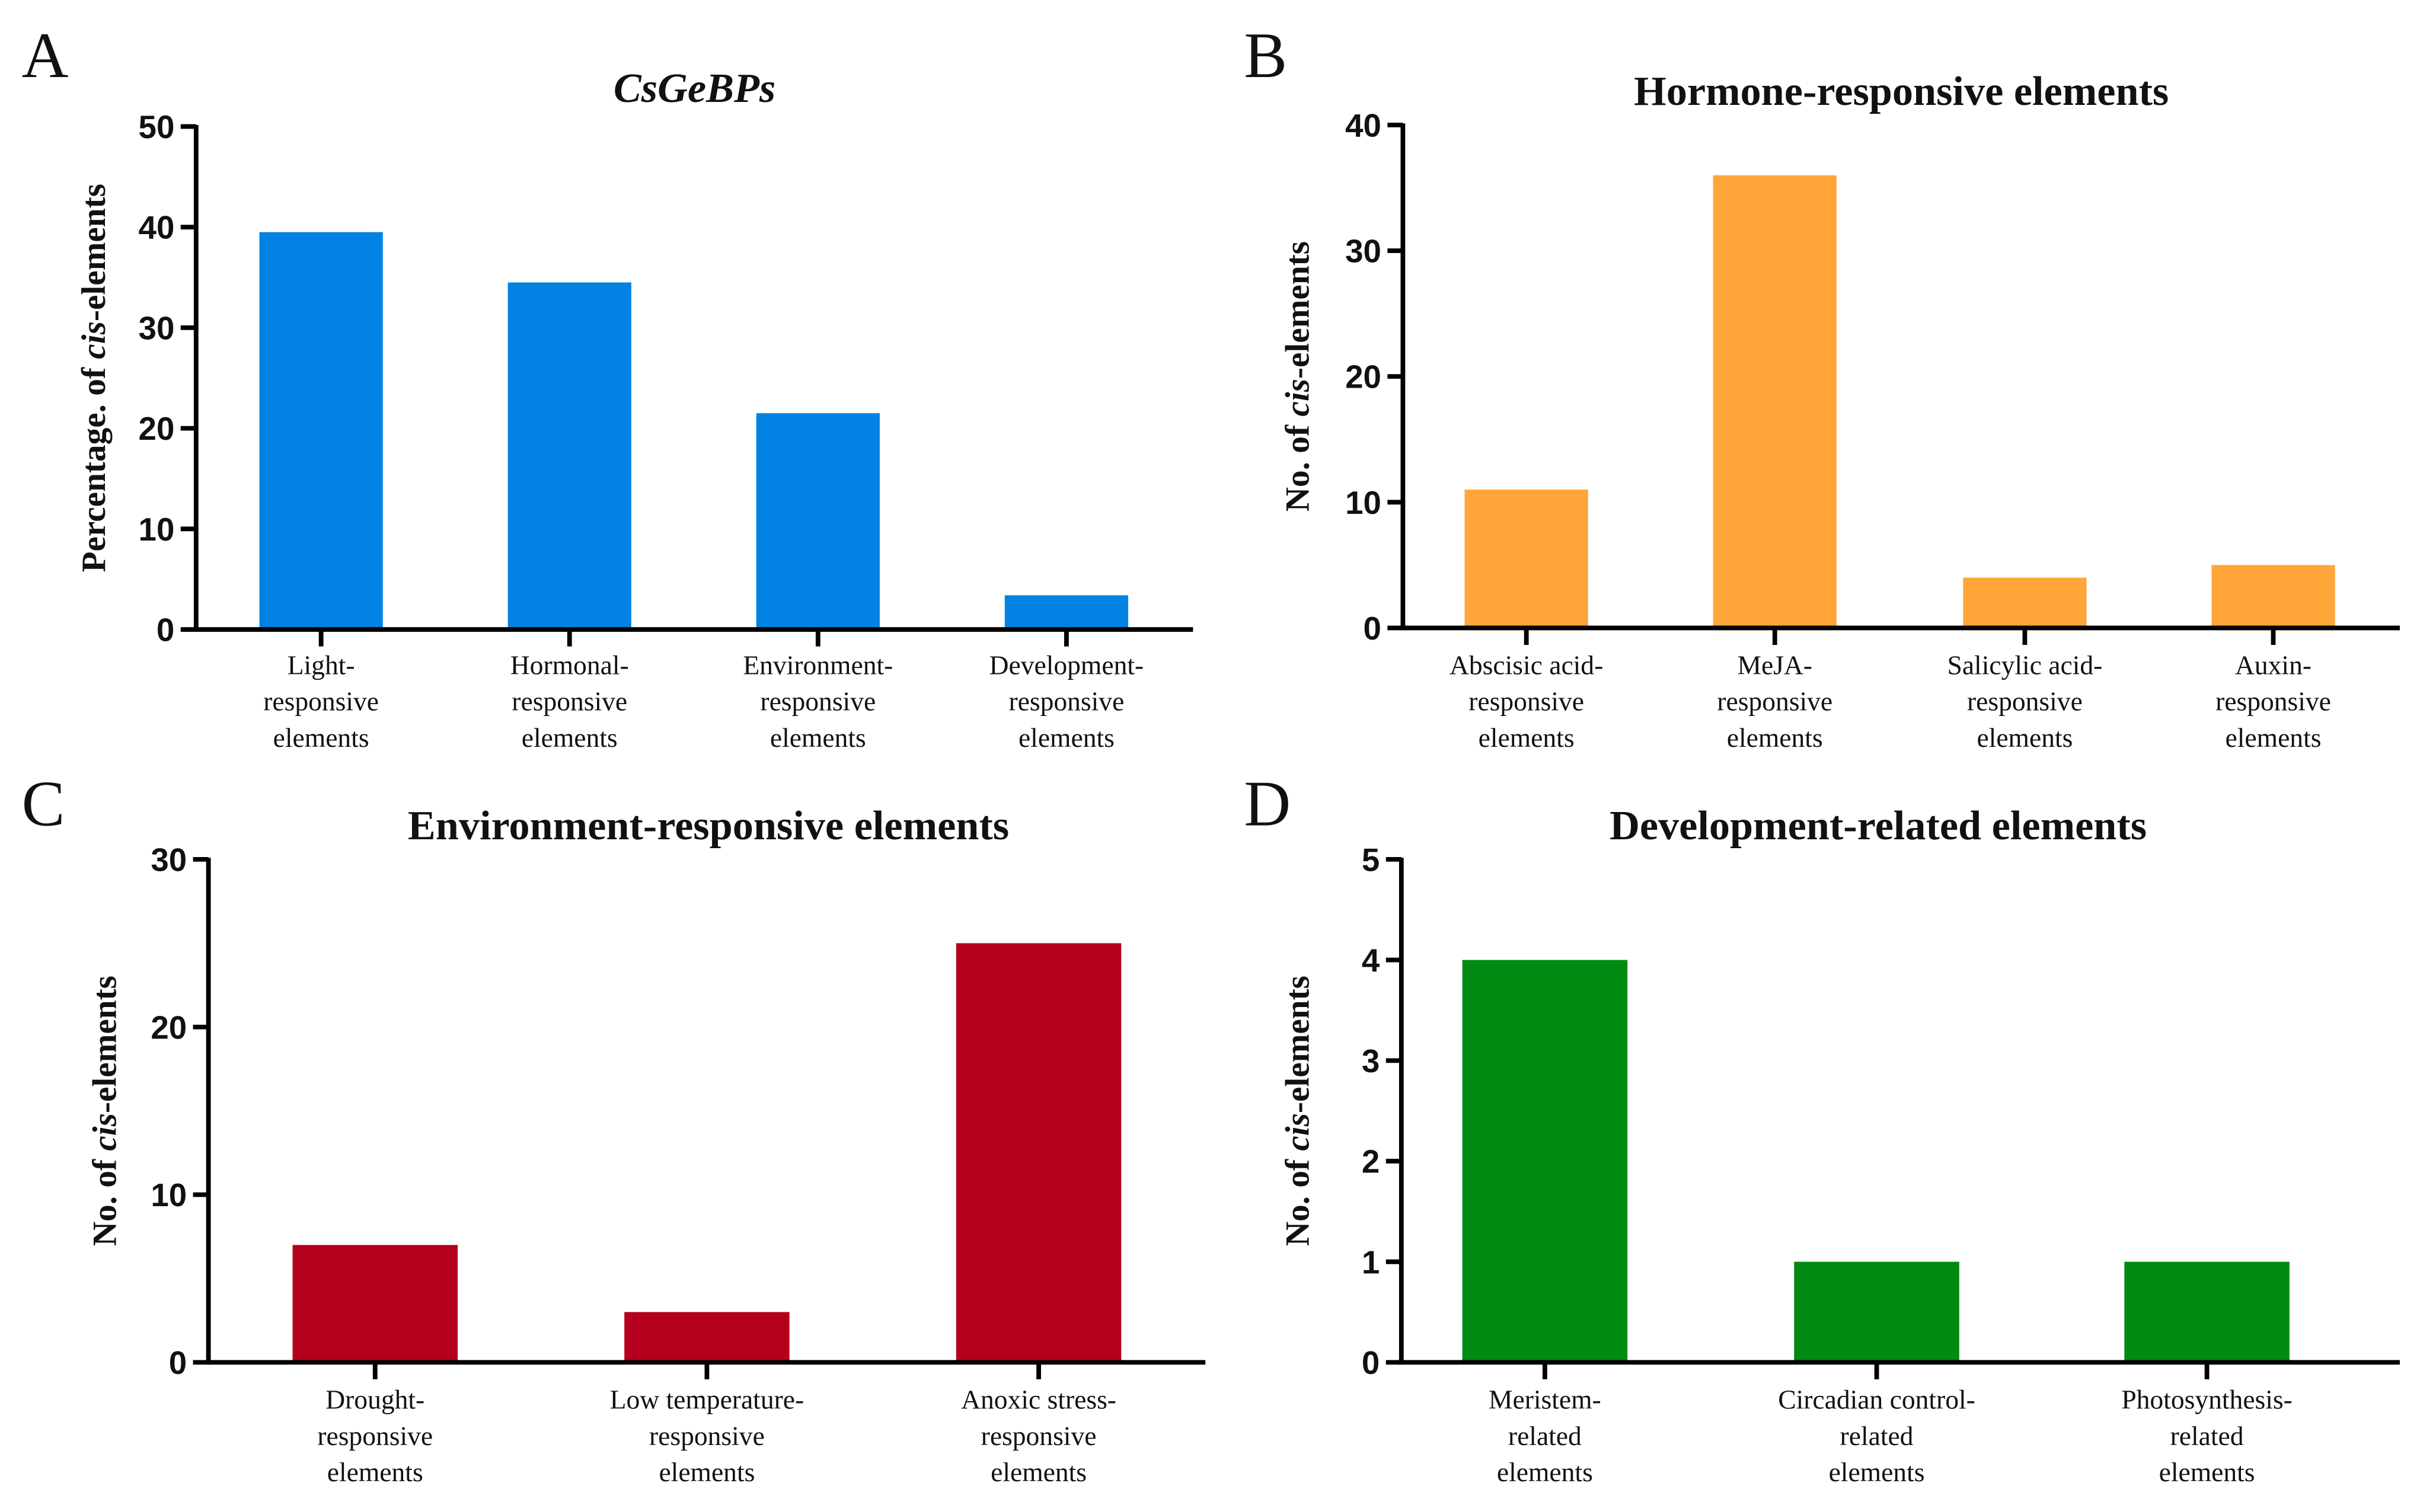  Describe the element at coordinates (569, 665) in the screenshot. I see `x-tick-label: Hormonal-` at that location.